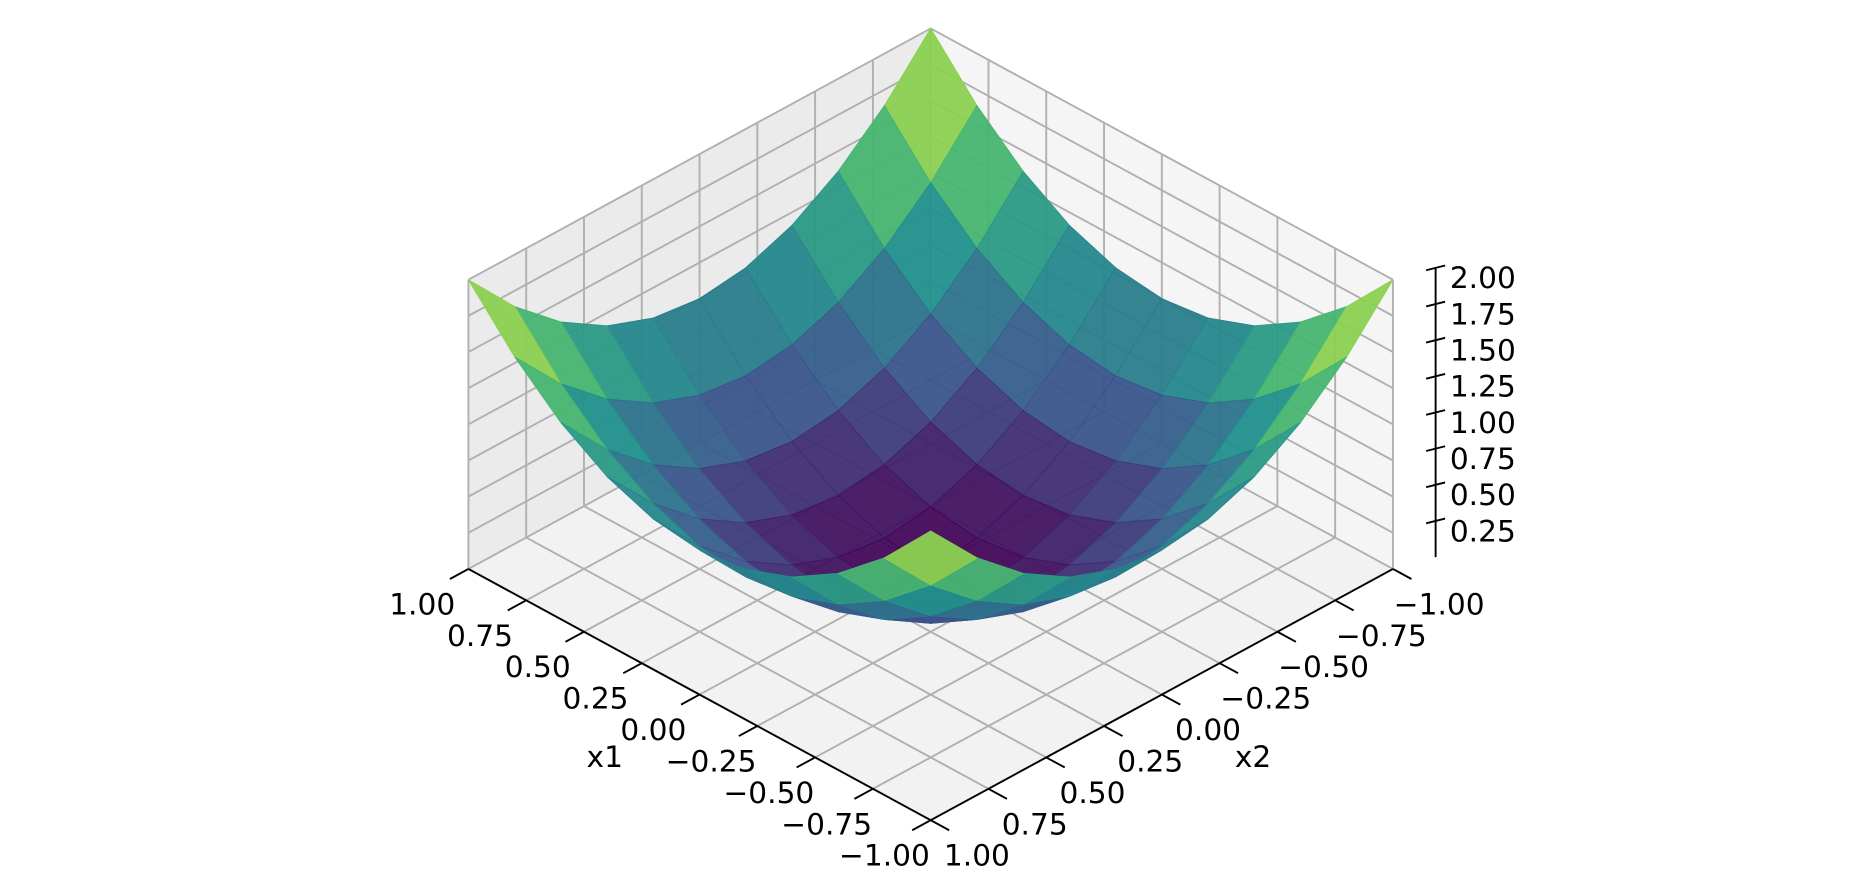 This screenshot has width=1859, height=870. Describe the element at coordinates (711, 760) in the screenshot. I see `x-tick-label: −0.25` at that location.